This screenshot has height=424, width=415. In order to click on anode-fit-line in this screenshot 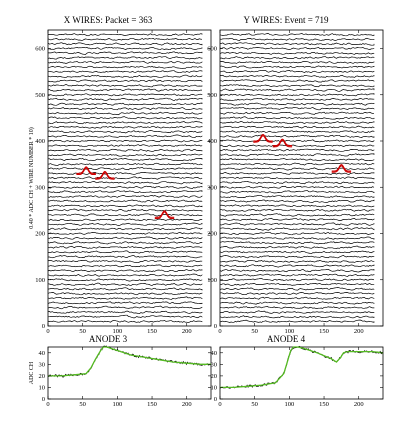, I will do `click(302, 367)`.